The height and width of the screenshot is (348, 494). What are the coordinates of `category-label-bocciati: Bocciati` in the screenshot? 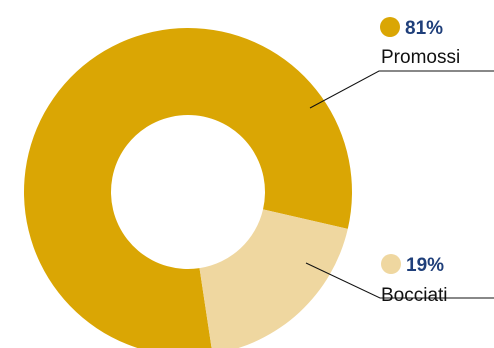 It's located at (414, 295).